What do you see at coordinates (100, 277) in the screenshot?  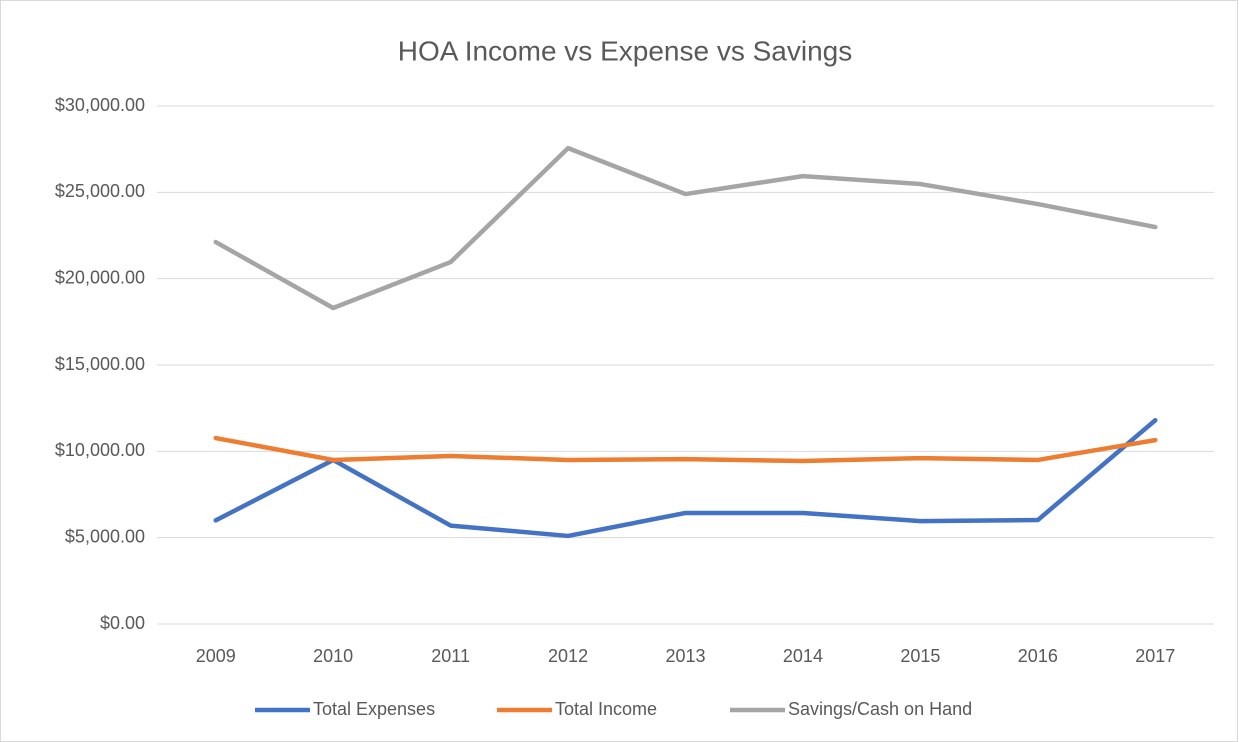 I see `y-tick-label: $20,000.00` at bounding box center [100, 277].